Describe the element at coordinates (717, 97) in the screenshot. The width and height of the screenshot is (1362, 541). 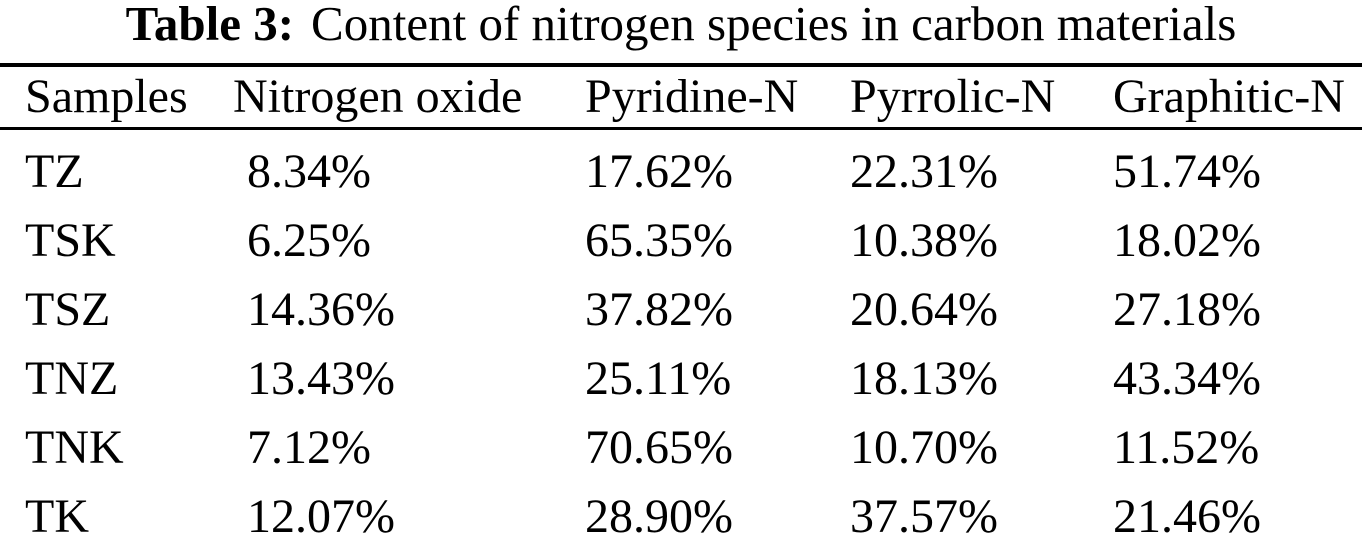
I see `column-header-pyridine-n: Pyridine-N` at that location.